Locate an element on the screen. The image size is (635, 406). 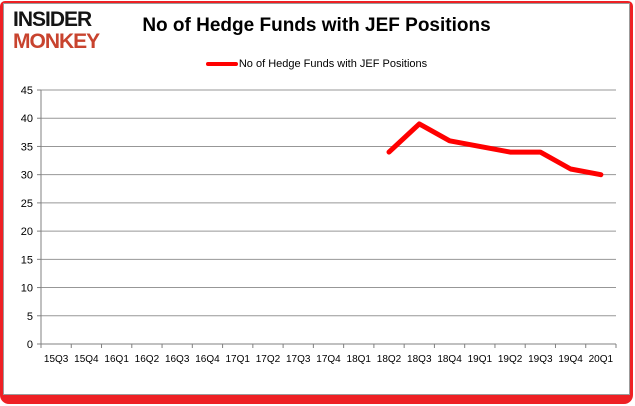
x-axis-tick-label: 18Q1 is located at coordinates (359, 359).